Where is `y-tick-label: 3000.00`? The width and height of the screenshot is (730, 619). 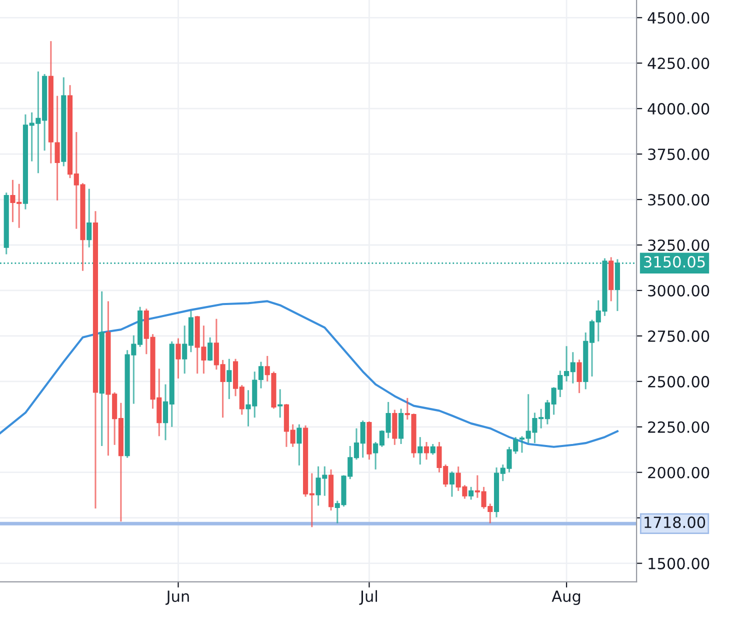 y-tick-label: 3000.00 is located at coordinates (679, 290).